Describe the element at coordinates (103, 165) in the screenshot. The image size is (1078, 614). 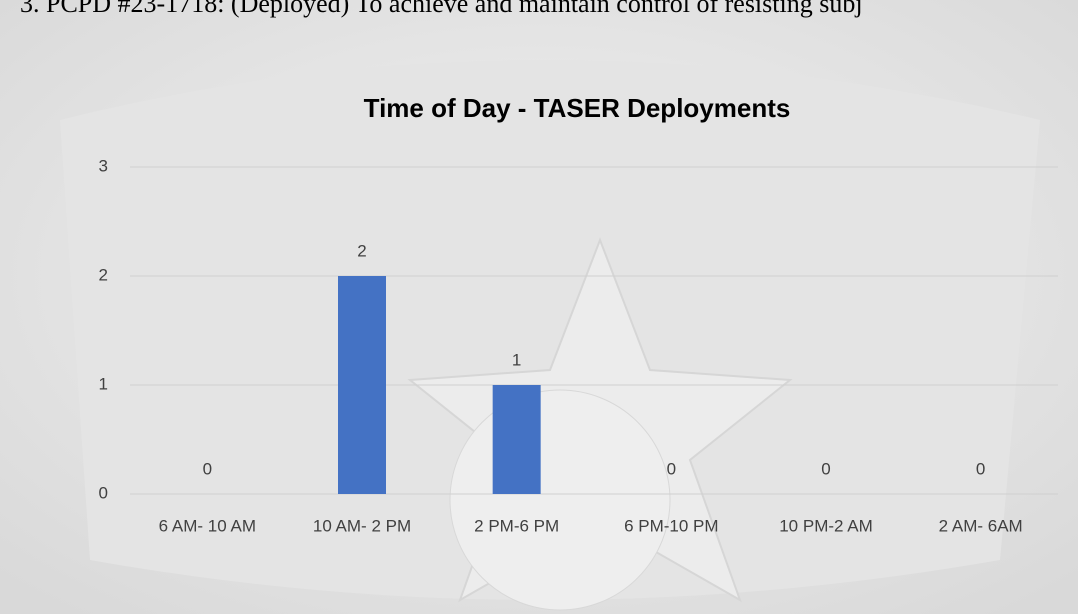
I see `y-tick-label: 3` at that location.